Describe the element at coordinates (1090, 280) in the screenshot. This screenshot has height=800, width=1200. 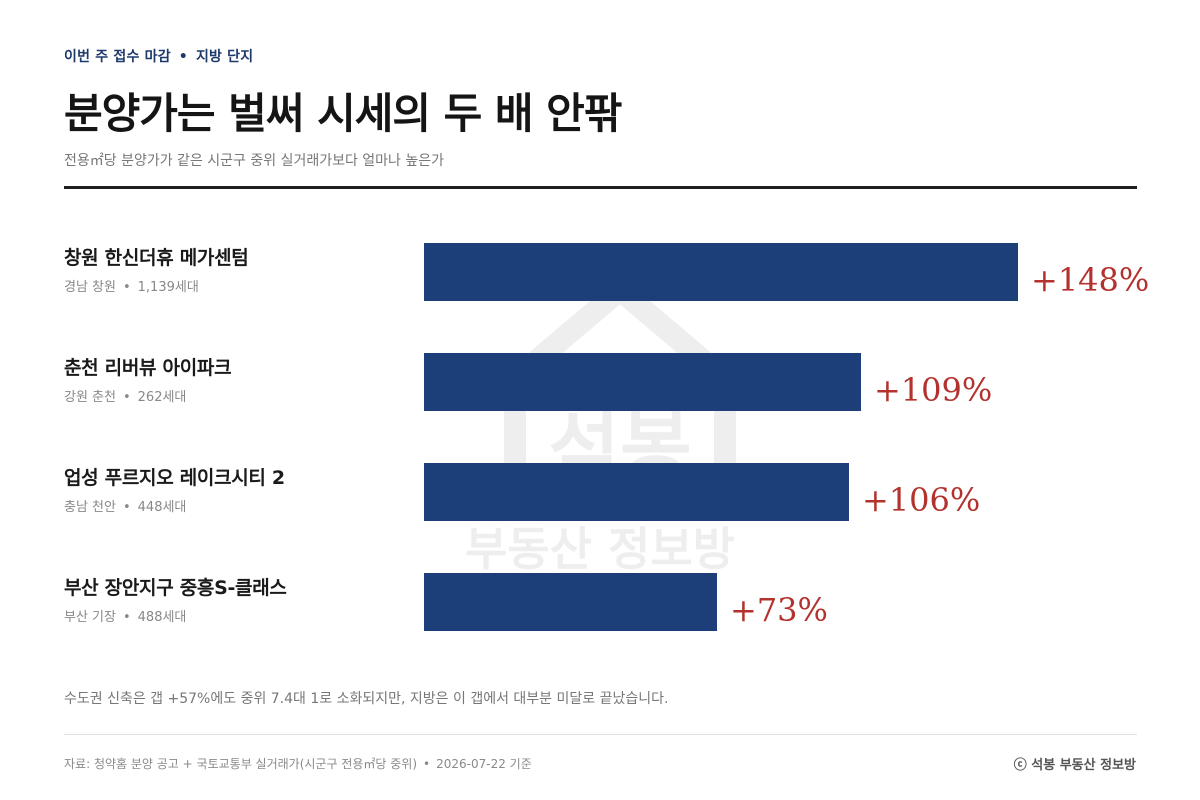
I see `bar-value-label: +148%` at that location.